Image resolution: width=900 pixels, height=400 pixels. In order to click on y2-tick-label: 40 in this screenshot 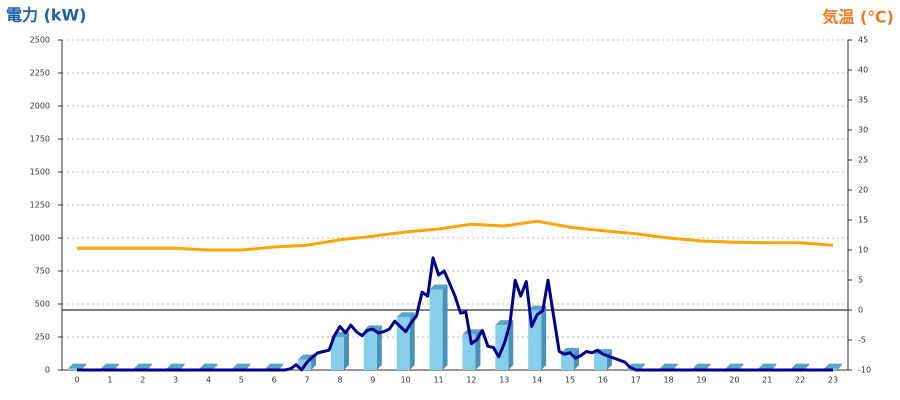, I will do `click(863, 70)`.